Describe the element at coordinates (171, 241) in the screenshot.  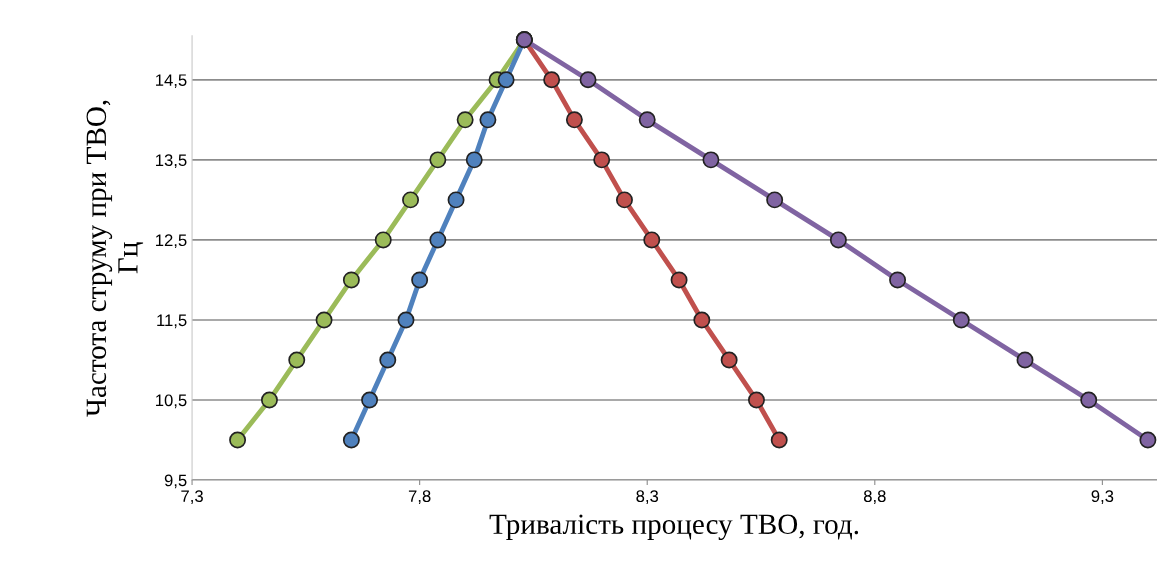
I see `y-tick-label: 12,5` at that location.